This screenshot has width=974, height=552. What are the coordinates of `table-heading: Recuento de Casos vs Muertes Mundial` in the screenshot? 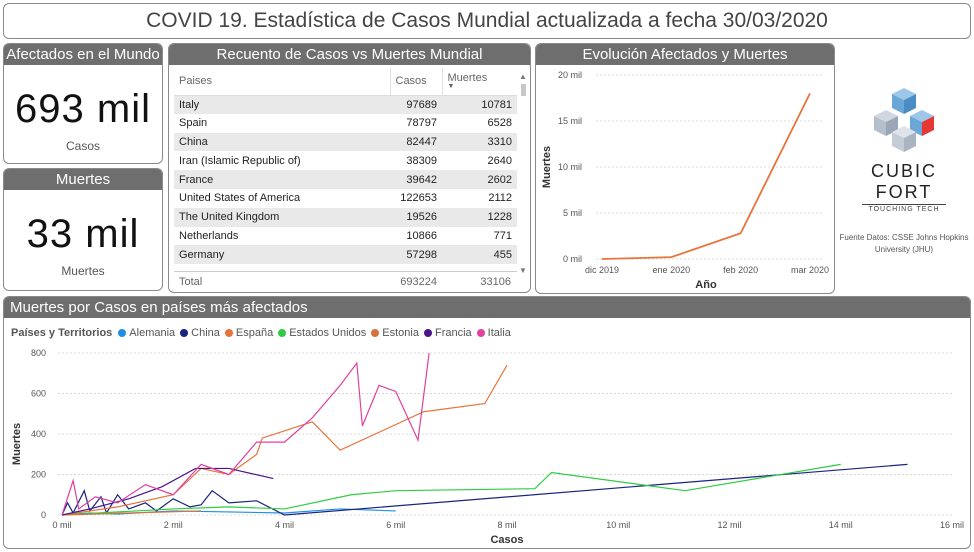 It's located at (349, 54).